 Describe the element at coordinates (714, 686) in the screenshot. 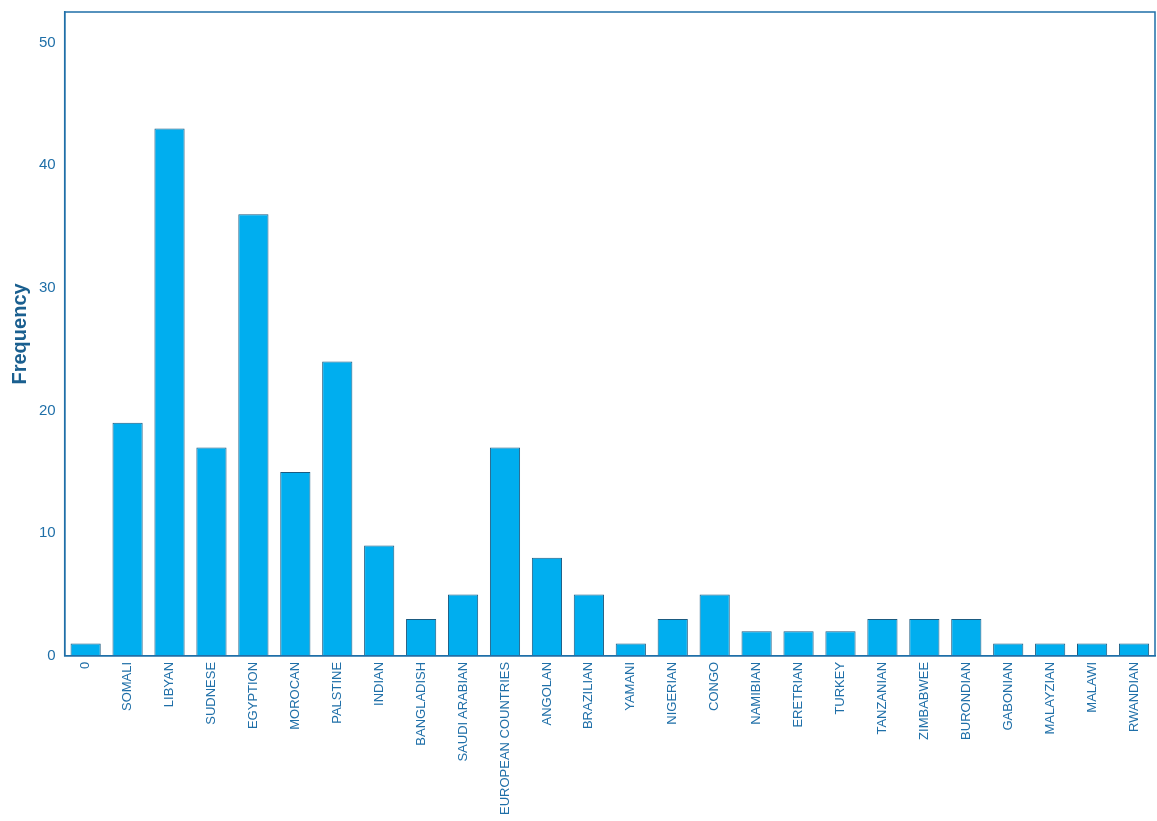

I see `x-tick-label: CONGO` at that location.